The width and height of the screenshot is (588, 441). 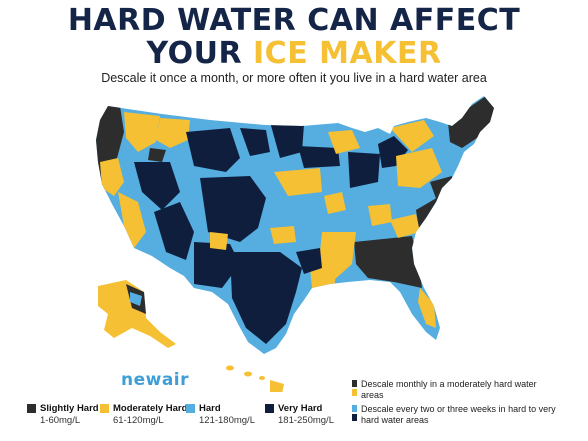 I want to click on legend-name: Very Hard, so click(x=300, y=408).